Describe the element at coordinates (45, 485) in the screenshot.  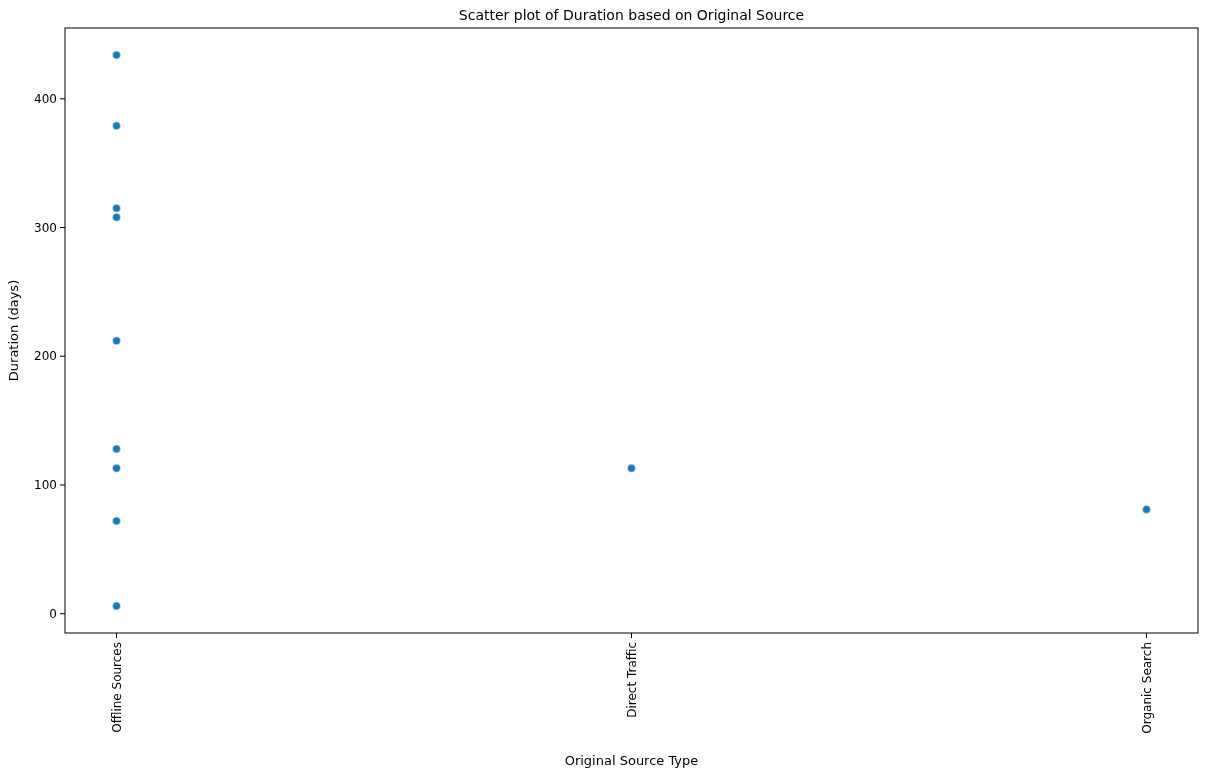
I see `y-tick-label: 100` at that location.